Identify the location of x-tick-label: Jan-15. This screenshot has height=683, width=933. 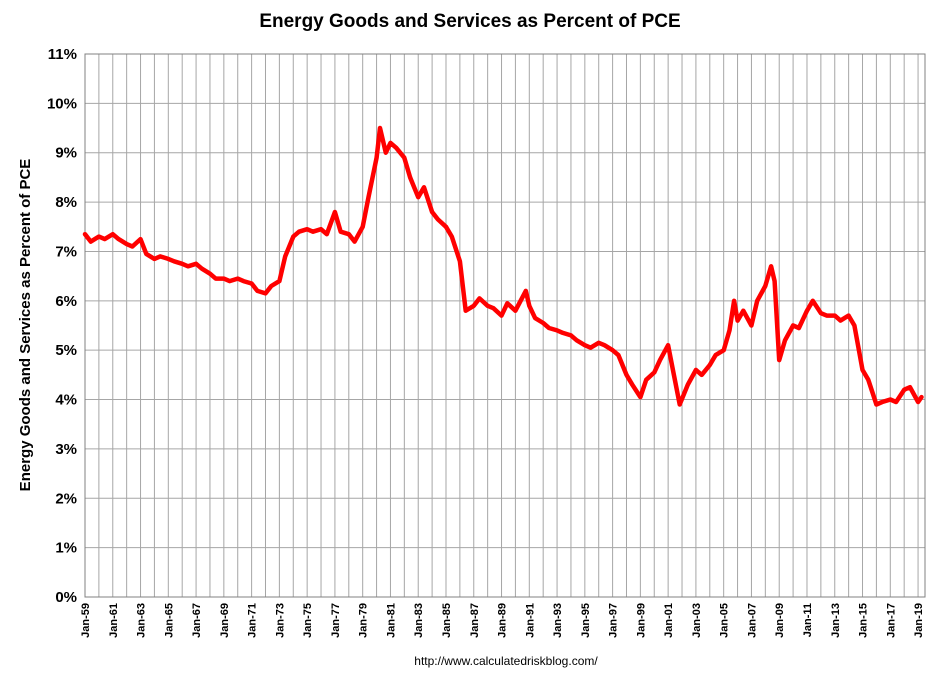
(864, 620).